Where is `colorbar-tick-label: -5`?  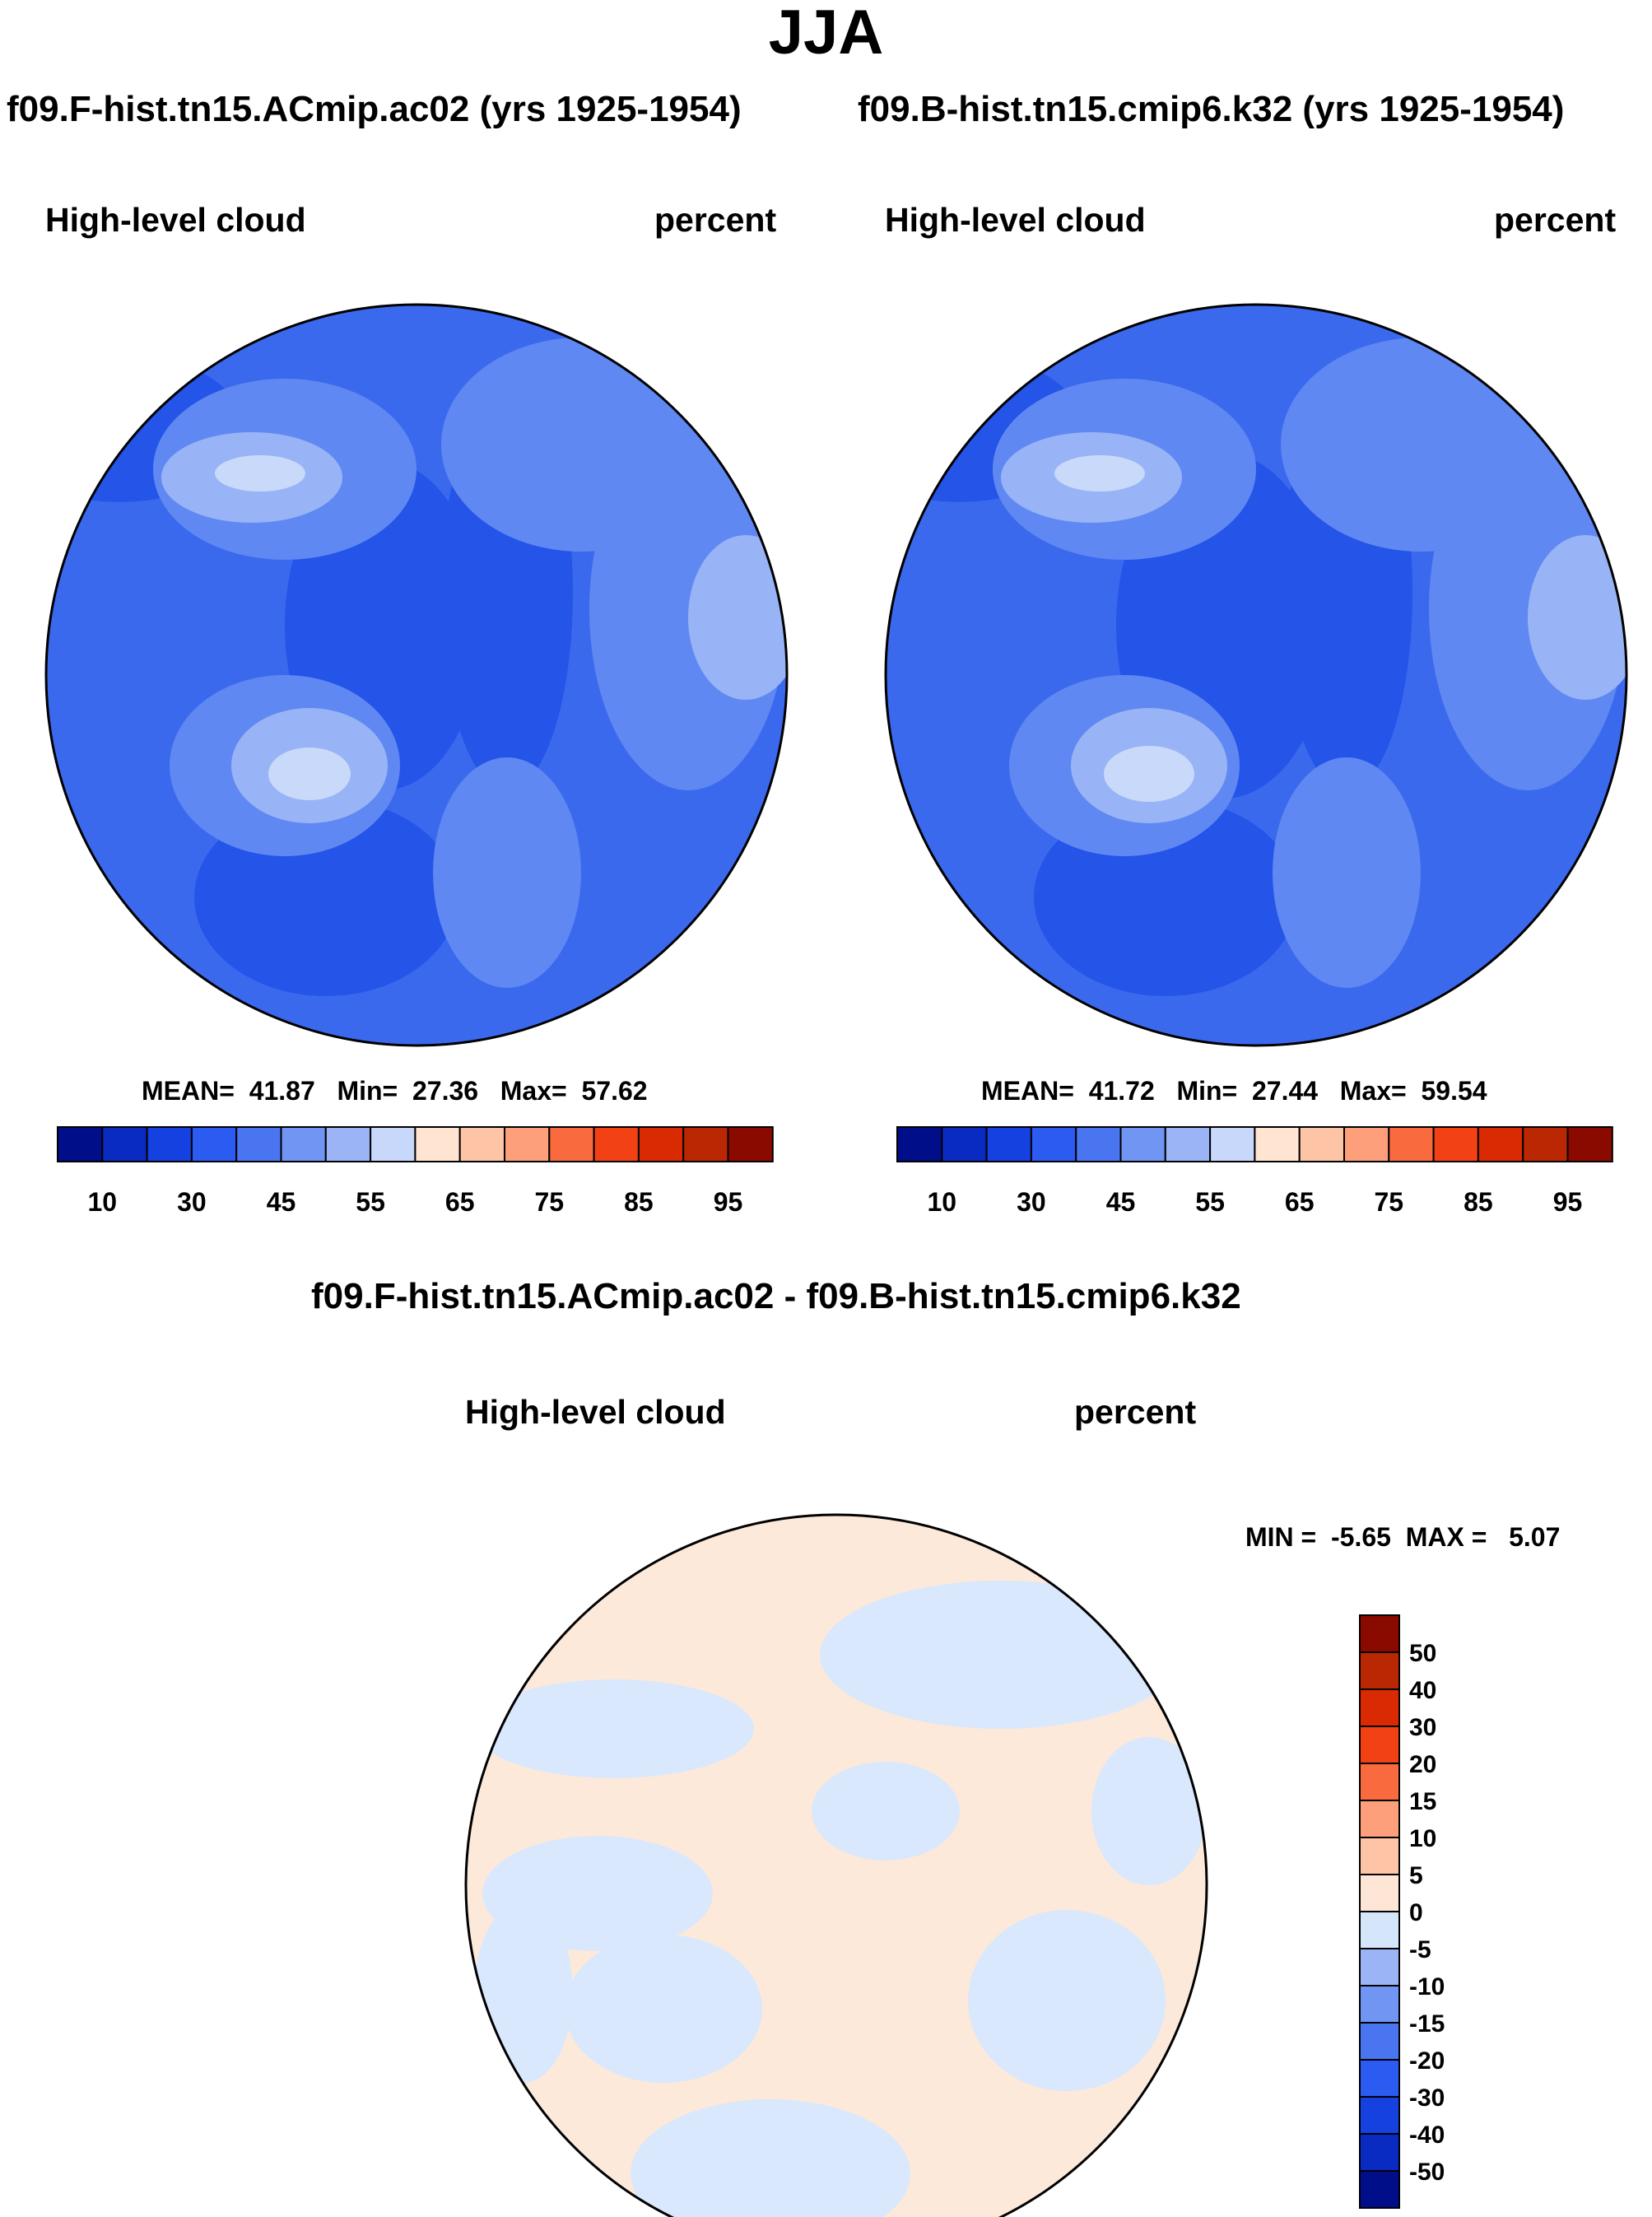
colorbar-tick-label: -5 is located at coordinates (1420, 1949).